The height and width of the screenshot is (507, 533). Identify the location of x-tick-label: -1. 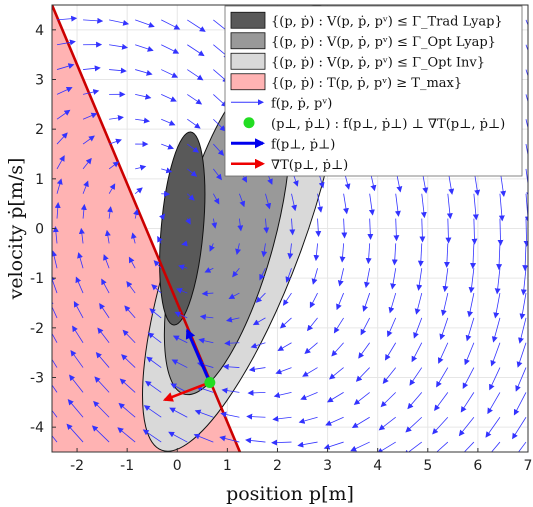
(127, 466).